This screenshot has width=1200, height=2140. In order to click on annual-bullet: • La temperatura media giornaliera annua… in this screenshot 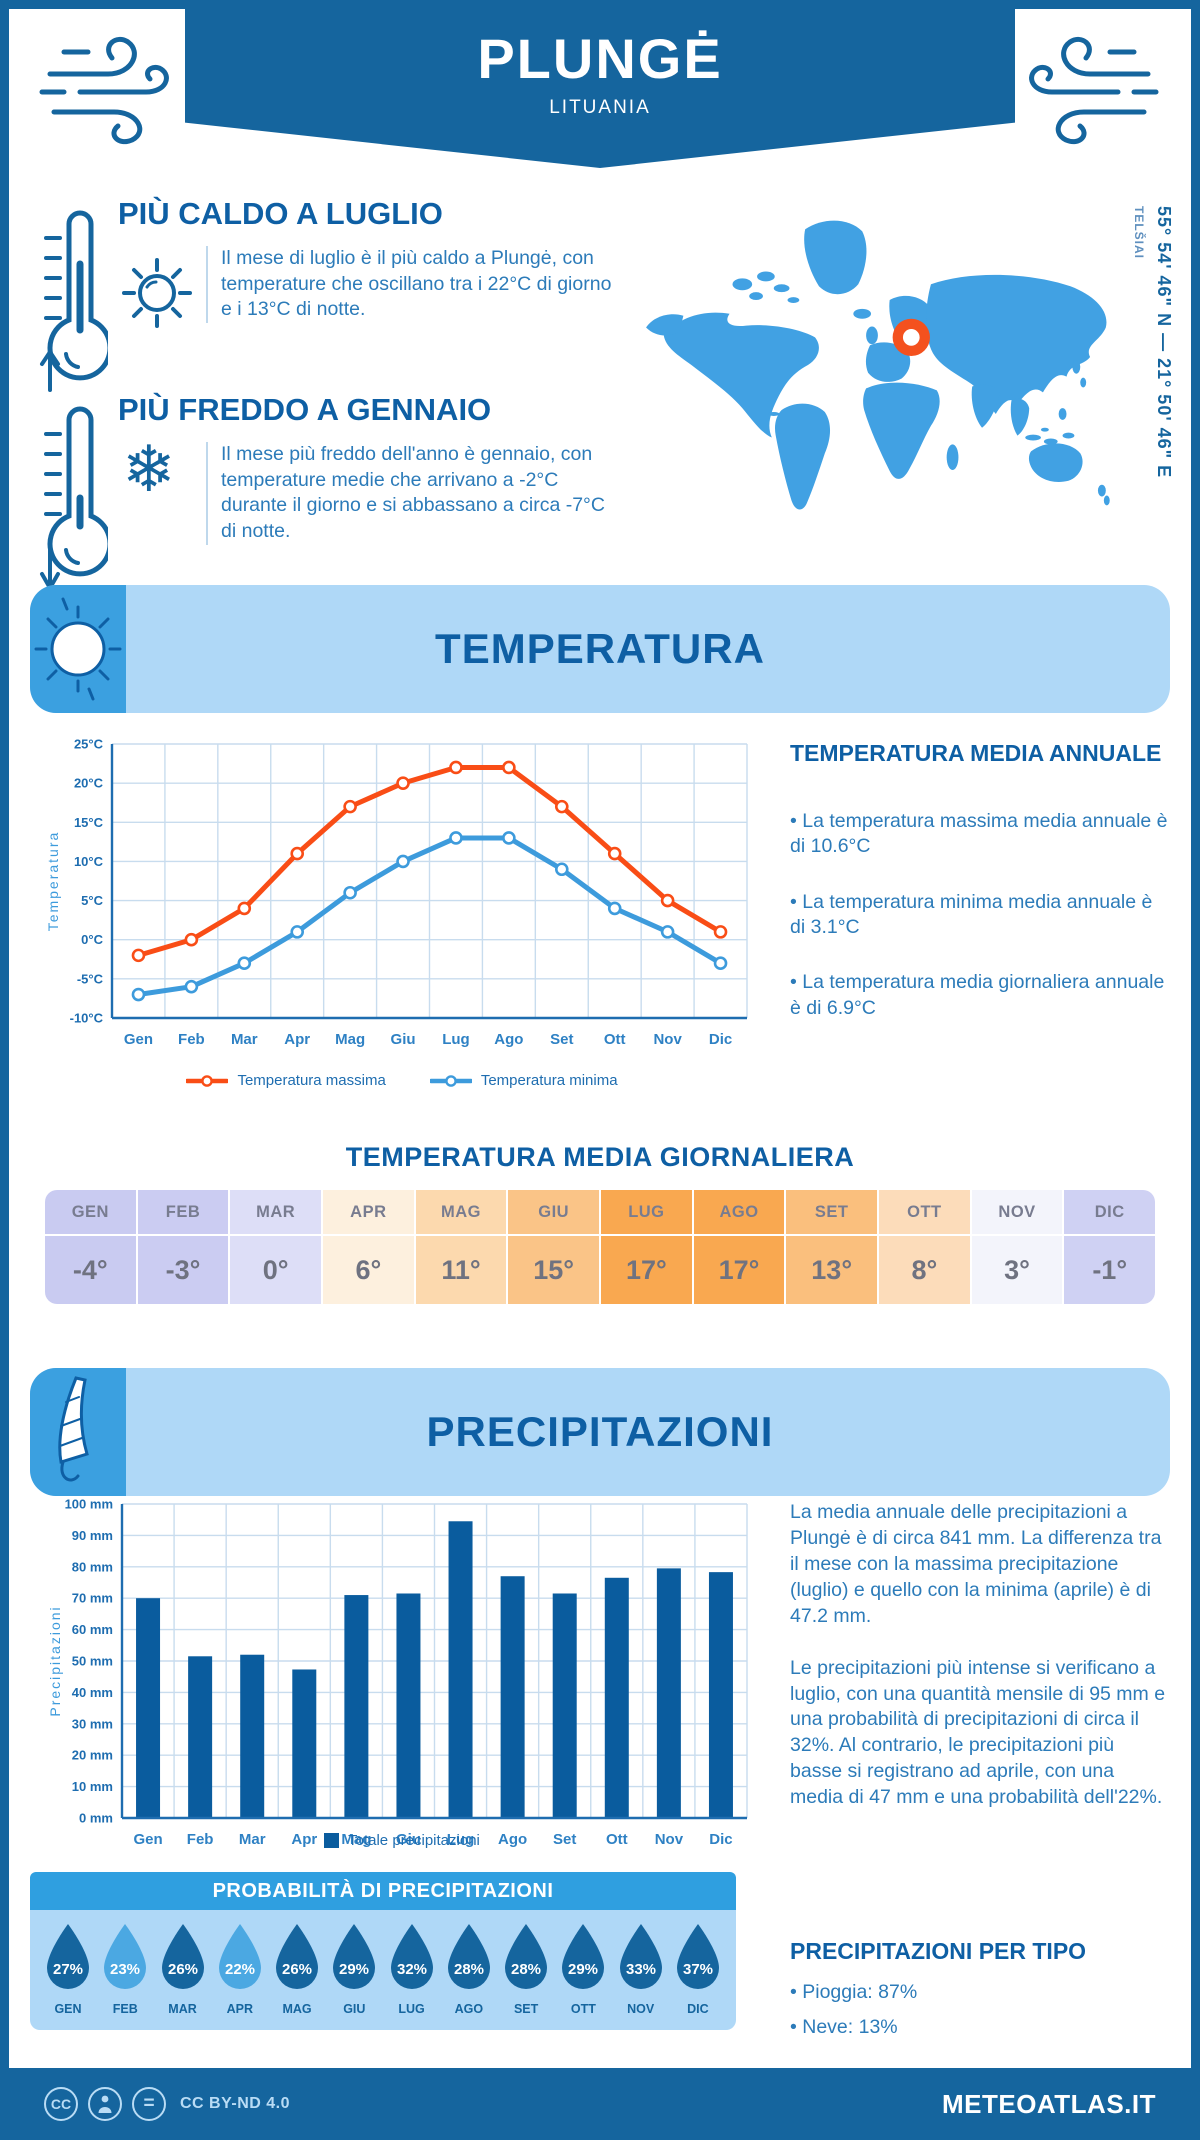, I will do `click(977, 995)`.